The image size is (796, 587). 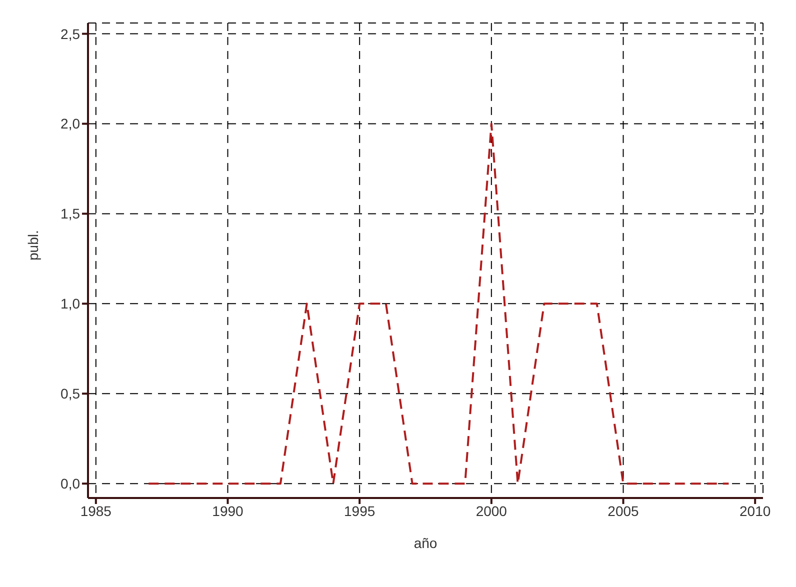 What do you see at coordinates (70, 484) in the screenshot?
I see `y-tick-label: 0,0` at bounding box center [70, 484].